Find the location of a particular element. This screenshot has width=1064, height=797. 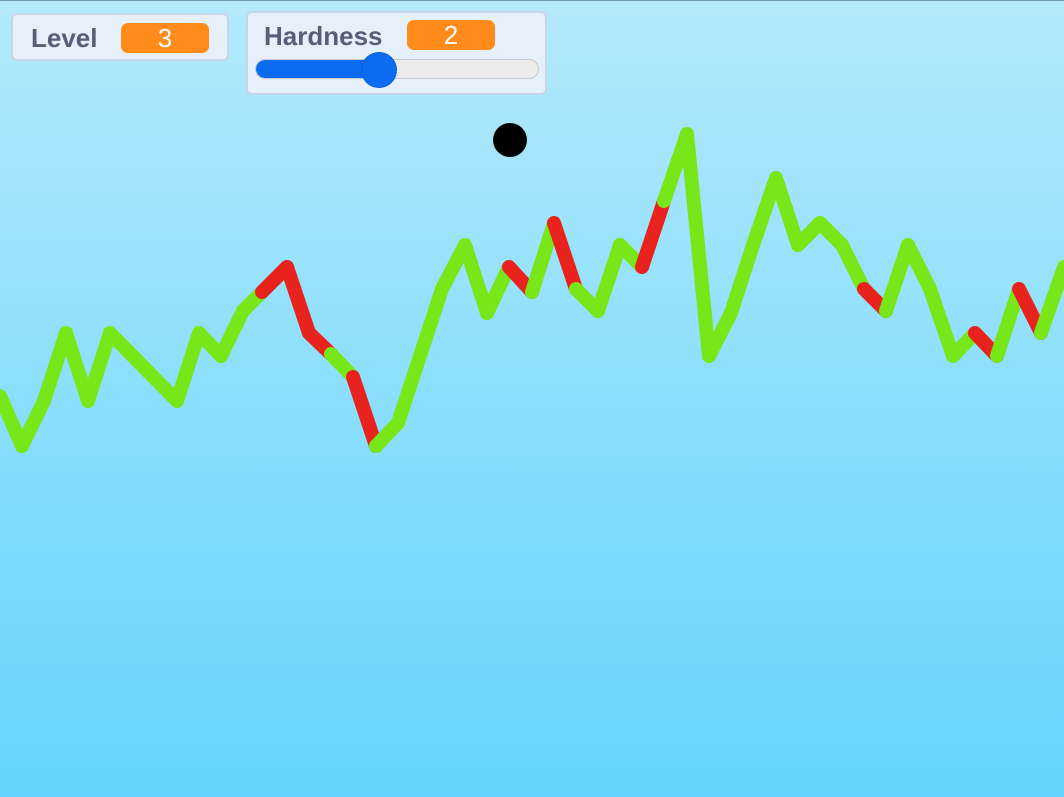

black-ball-icon is located at coordinates (510, 140).